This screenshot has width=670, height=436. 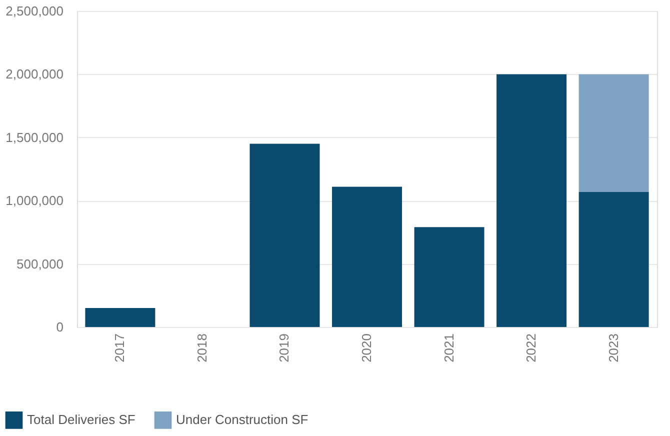 I want to click on legend-label: Total Deliveries SF, so click(x=81, y=420).